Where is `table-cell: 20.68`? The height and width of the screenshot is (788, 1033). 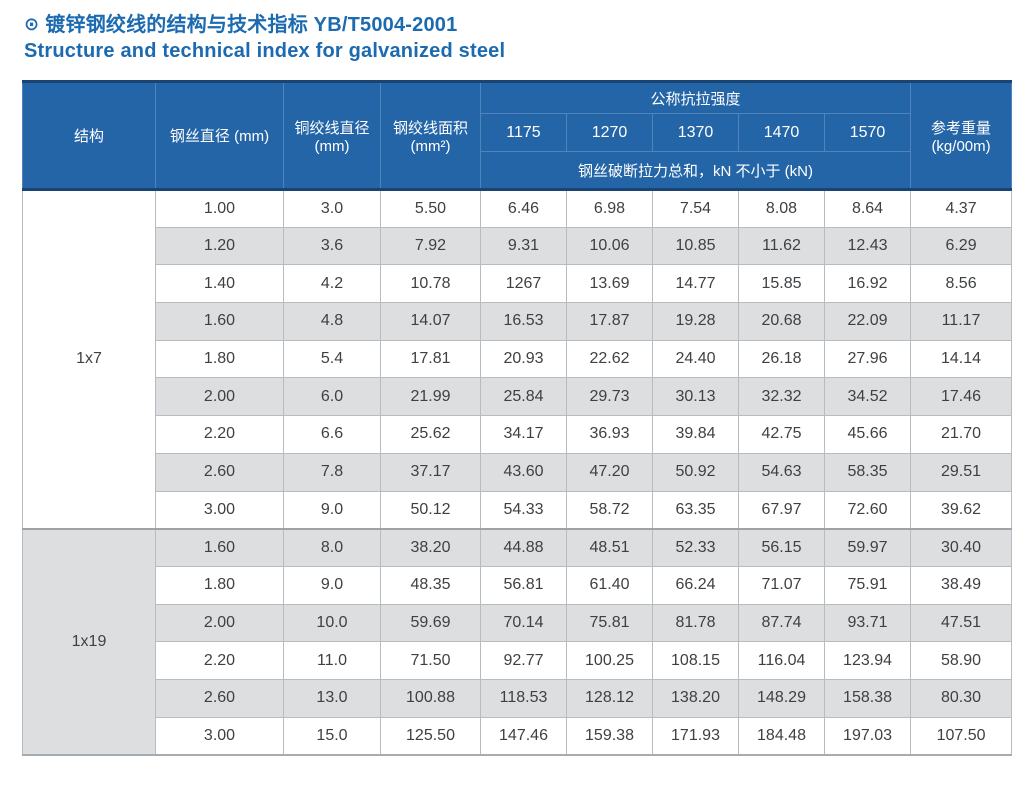 table-cell: 20.68 is located at coordinates (781, 321).